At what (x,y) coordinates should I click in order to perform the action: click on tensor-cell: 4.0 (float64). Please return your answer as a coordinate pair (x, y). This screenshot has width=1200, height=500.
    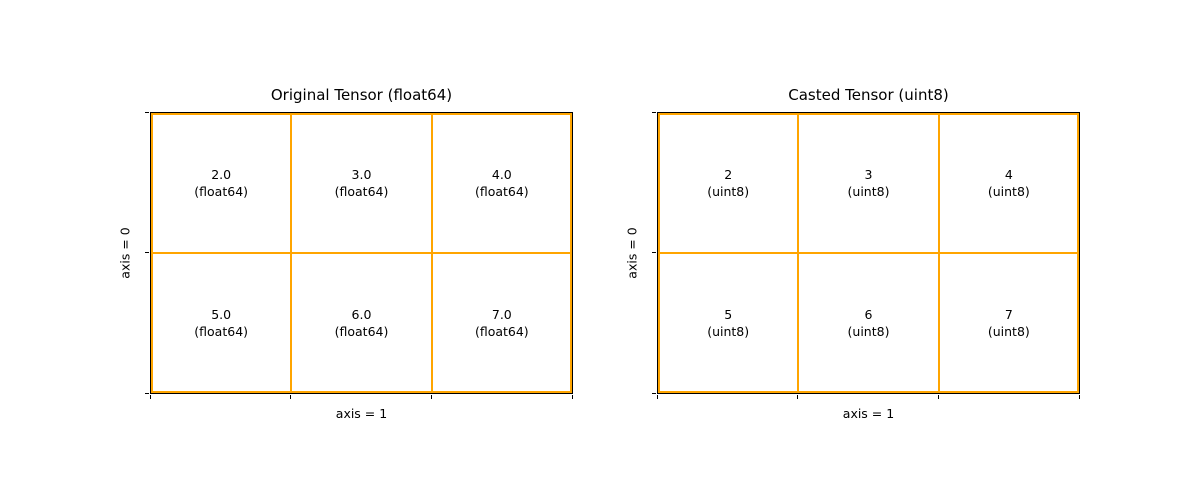
    Looking at the image, I should click on (502, 183).